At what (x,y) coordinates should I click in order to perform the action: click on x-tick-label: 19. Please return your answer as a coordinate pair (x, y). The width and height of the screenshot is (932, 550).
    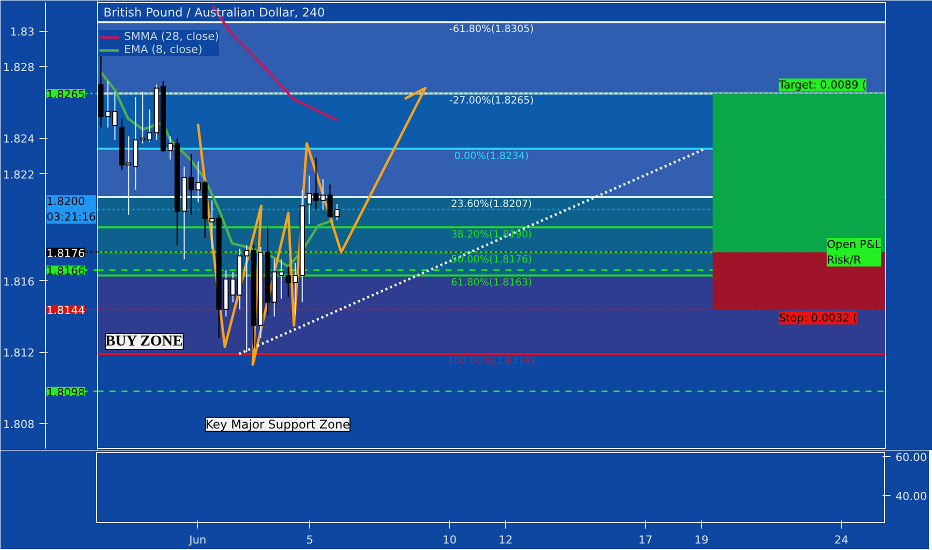
    Looking at the image, I should click on (701, 540).